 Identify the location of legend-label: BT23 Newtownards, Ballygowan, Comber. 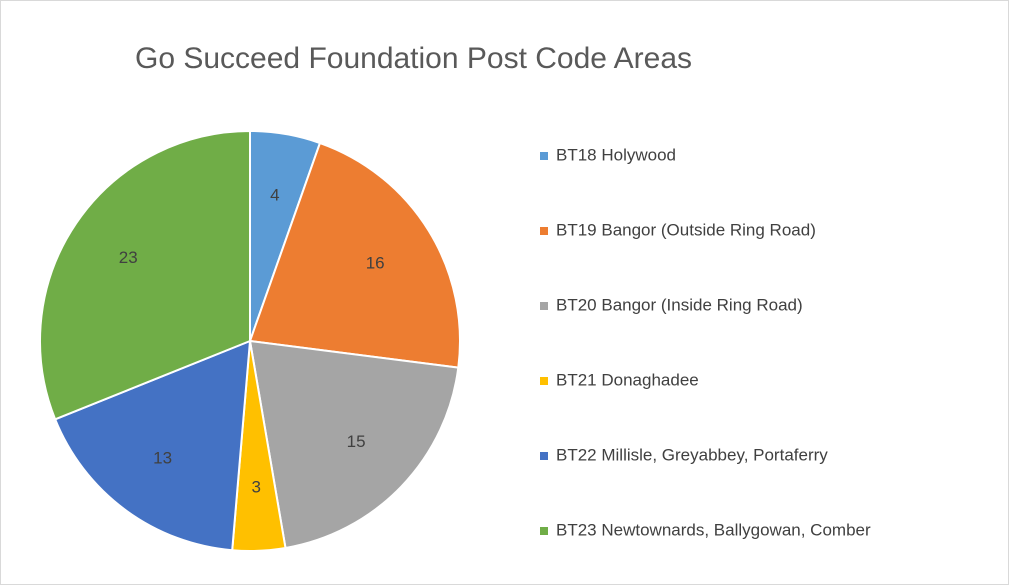
(713, 529).